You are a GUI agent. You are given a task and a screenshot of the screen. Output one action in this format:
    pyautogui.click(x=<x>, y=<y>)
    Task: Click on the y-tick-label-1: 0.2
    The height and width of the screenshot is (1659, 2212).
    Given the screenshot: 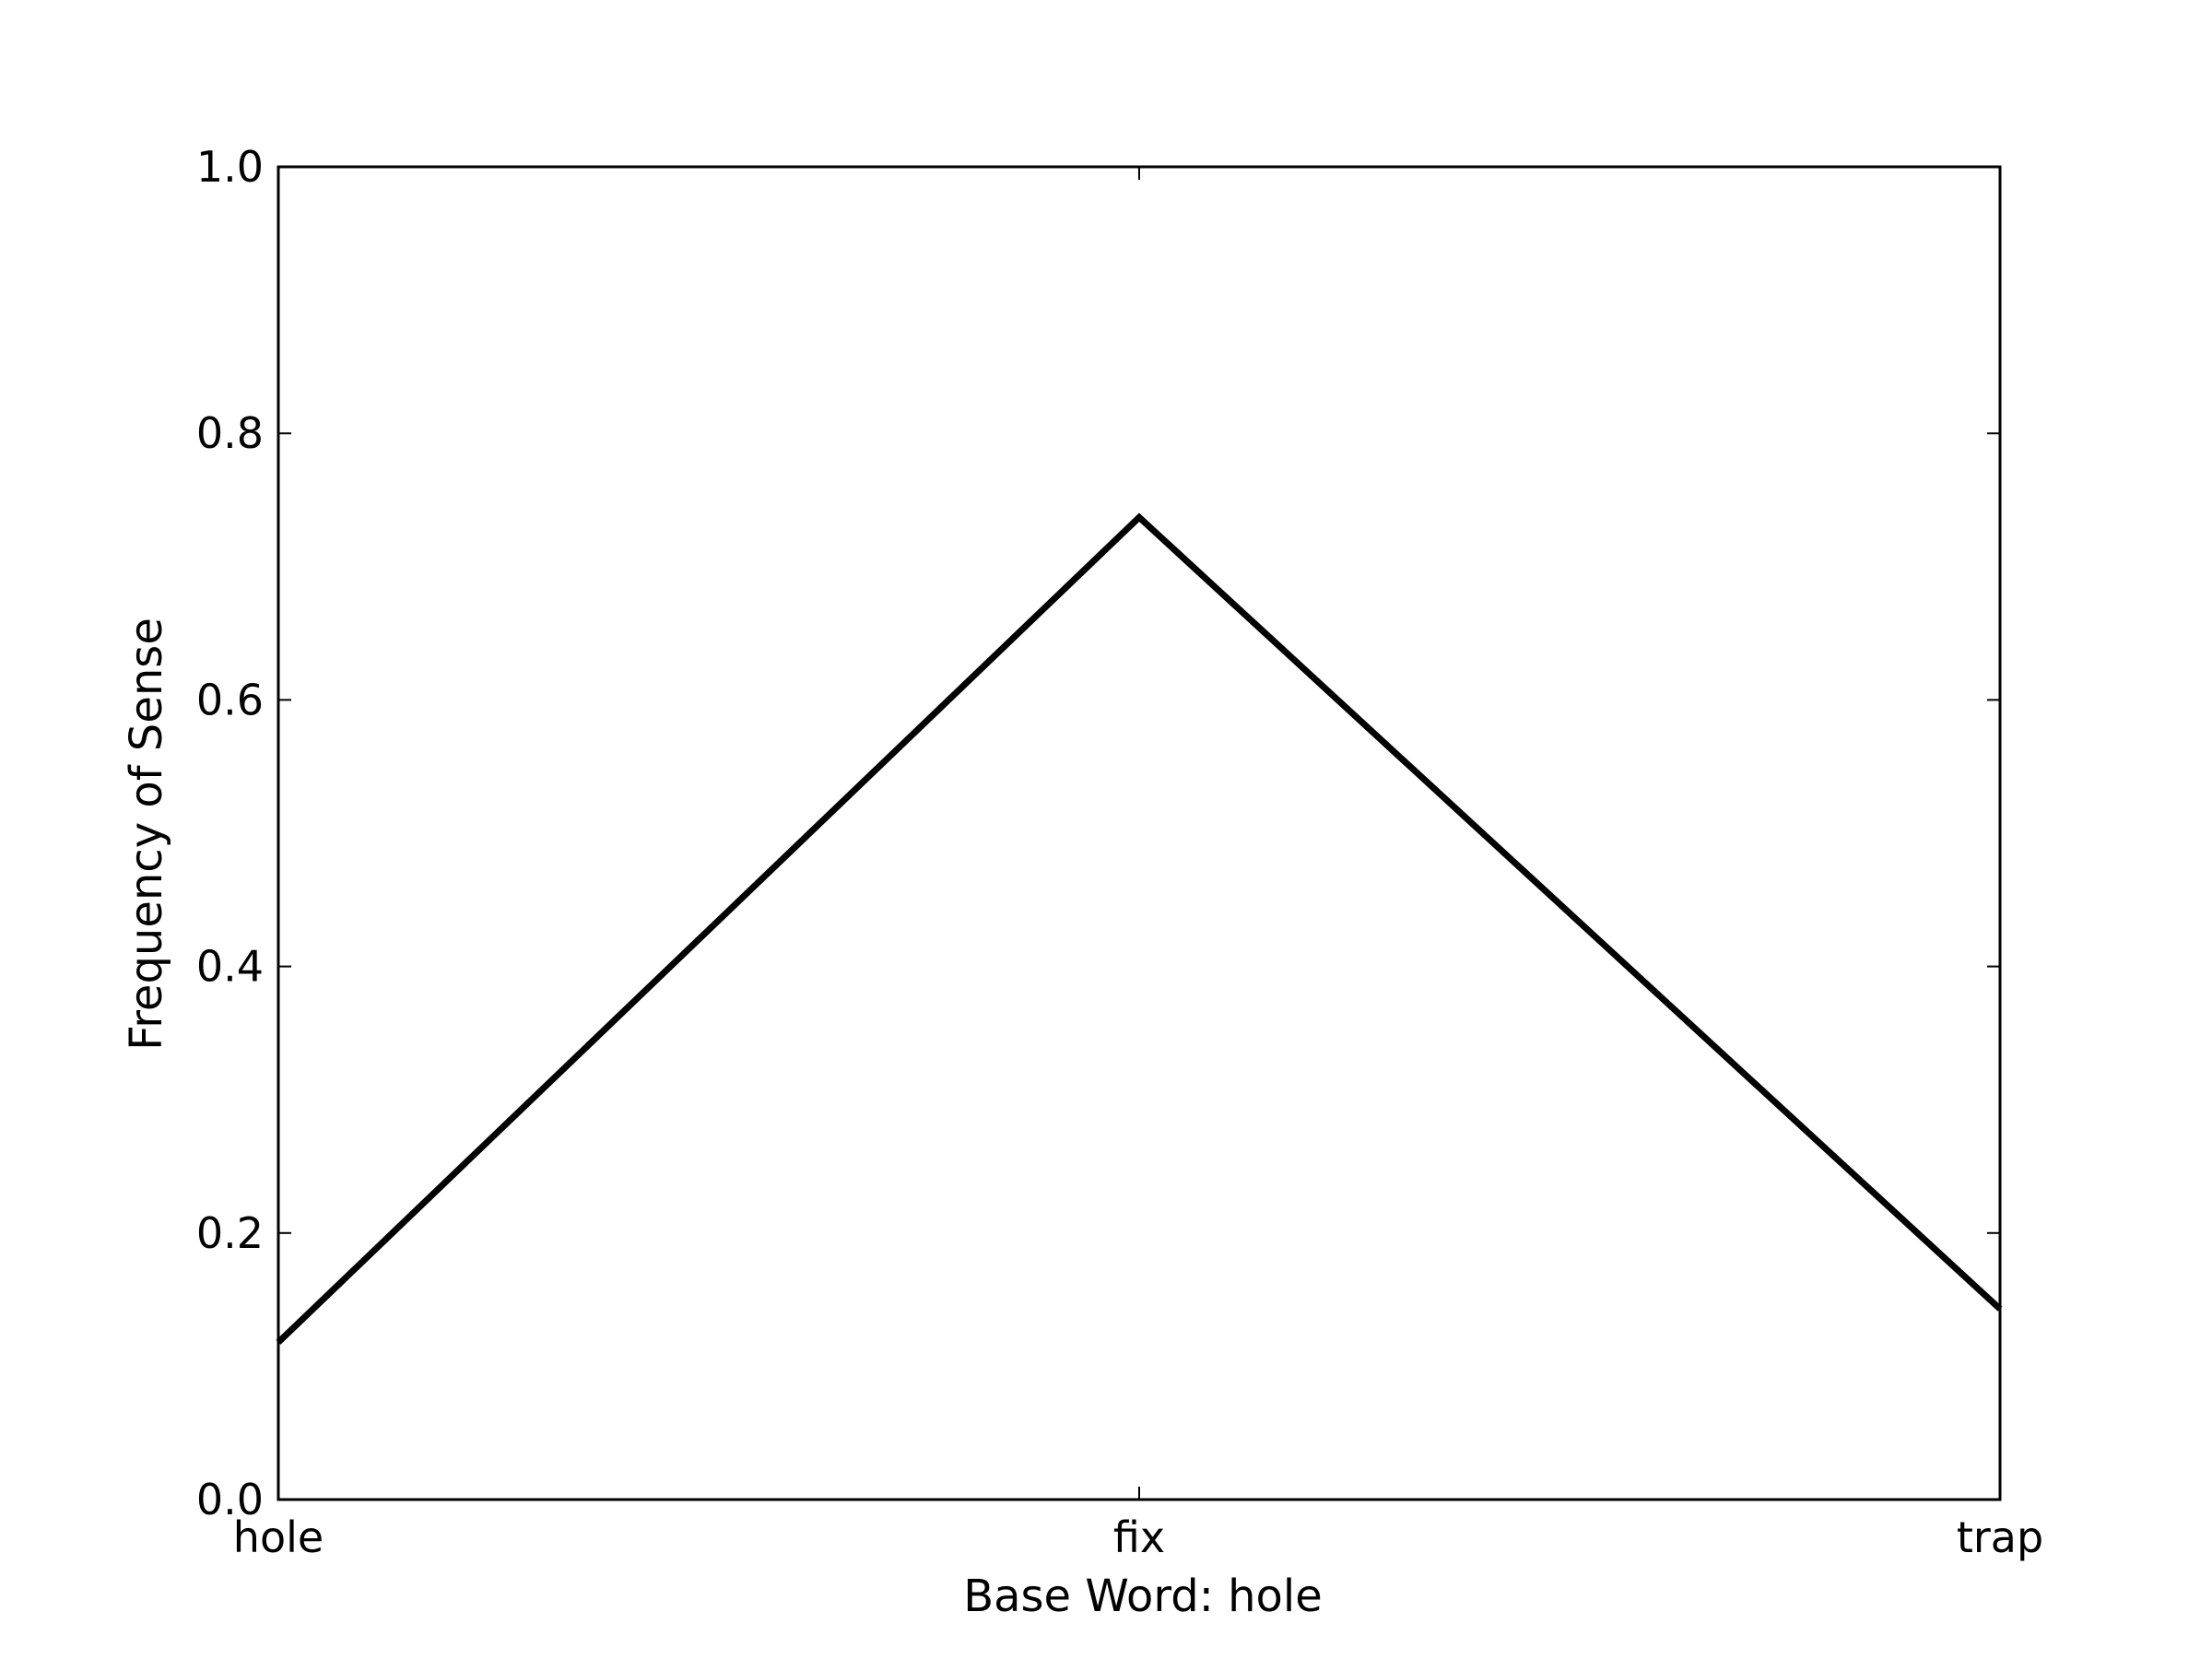 What is the action you would take?
    pyautogui.click(x=230, y=1233)
    